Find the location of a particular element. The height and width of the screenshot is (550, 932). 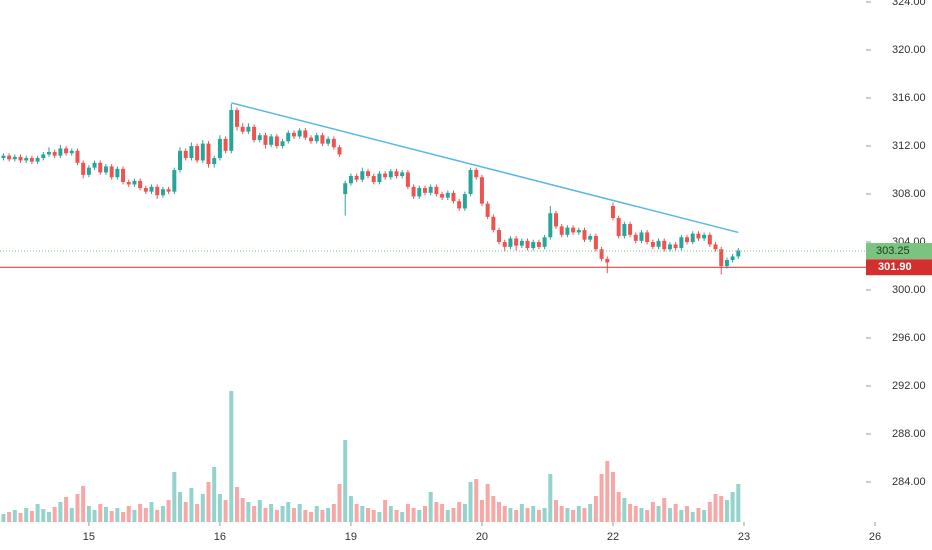

y-tick-label: 324.00 is located at coordinates (909, 4).